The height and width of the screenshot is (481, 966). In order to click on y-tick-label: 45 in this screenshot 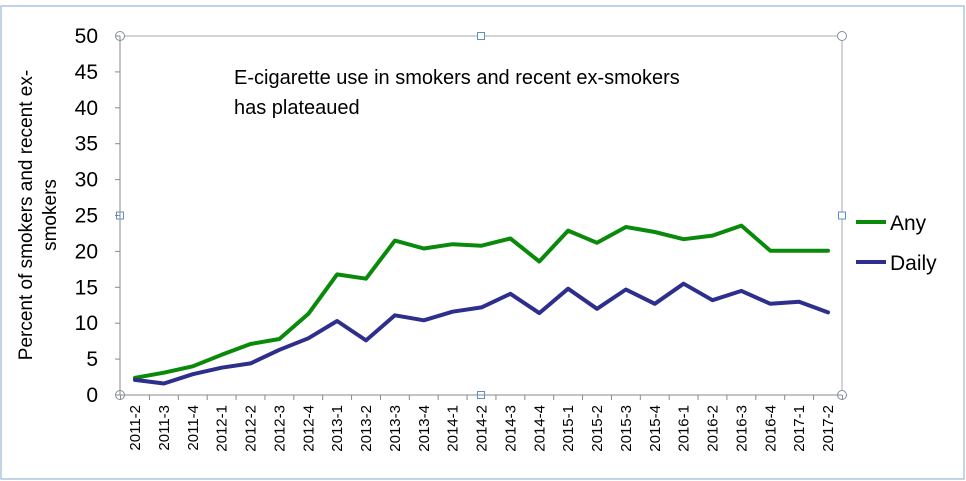, I will do `click(86, 72)`.